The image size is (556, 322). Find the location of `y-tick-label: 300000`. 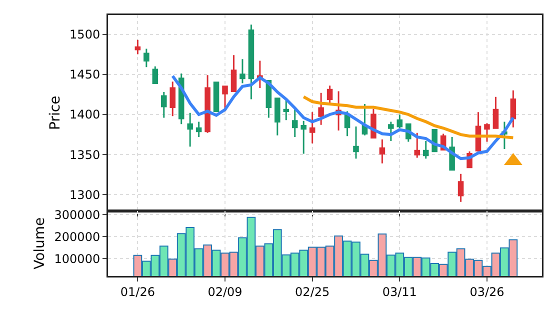

y-tick-label: 300000 is located at coordinates (77, 215).